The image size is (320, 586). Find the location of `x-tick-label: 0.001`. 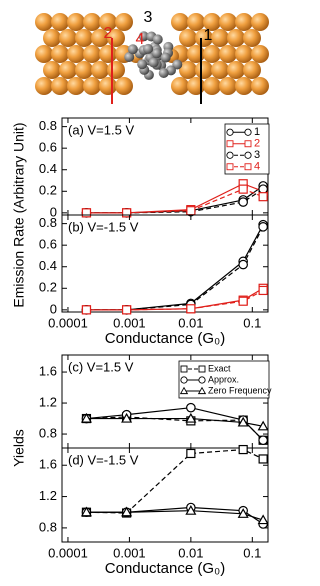

x-tick-label: 0.001 is located at coordinates (129, 322).